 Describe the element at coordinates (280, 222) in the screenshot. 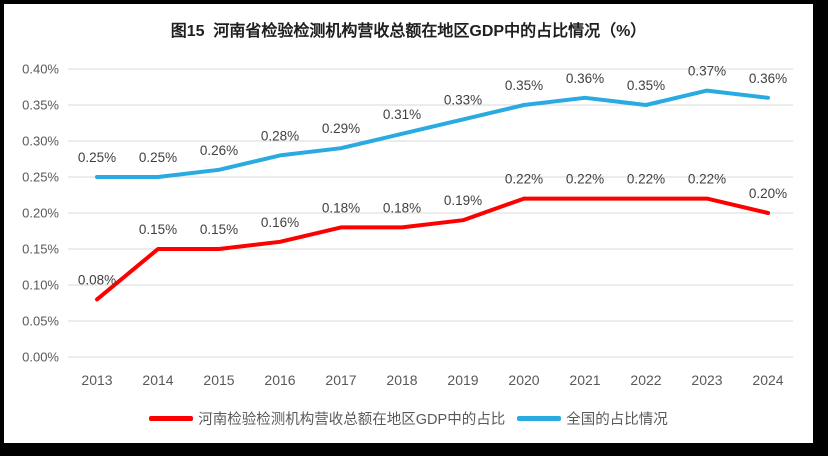

I see `data-label: 0.16%` at that location.